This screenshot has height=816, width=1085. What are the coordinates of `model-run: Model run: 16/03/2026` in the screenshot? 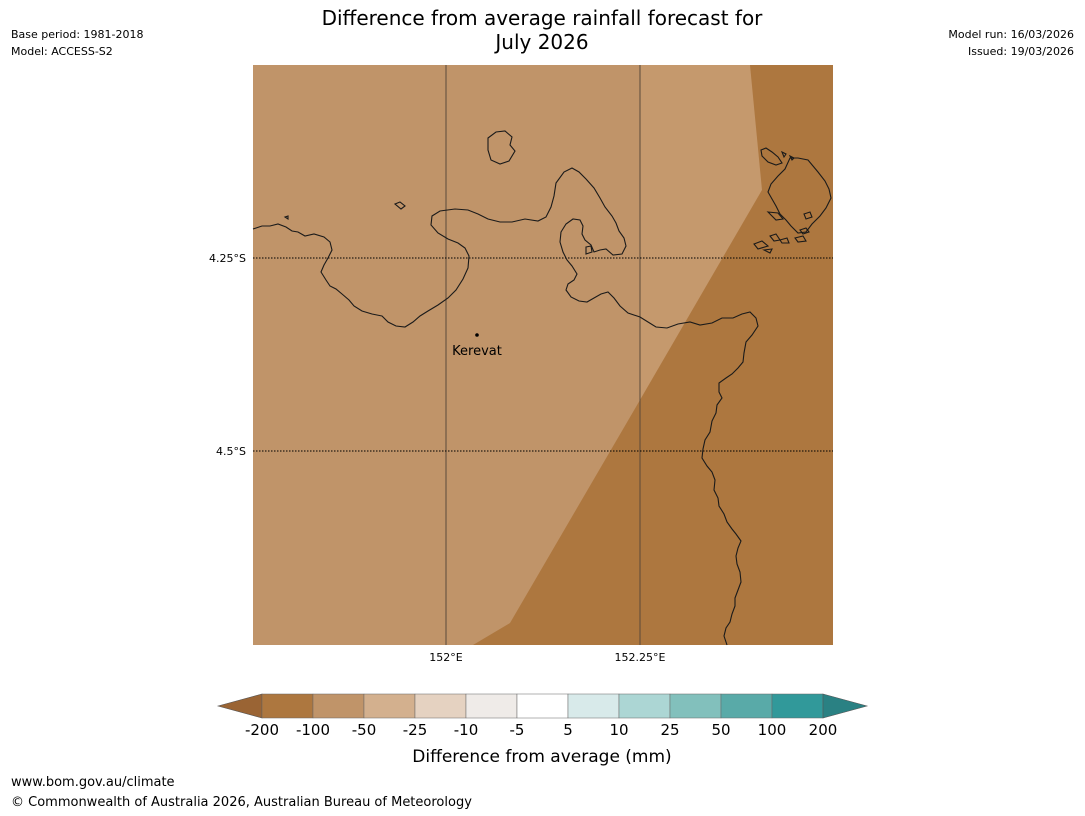 It's located at (1011, 34).